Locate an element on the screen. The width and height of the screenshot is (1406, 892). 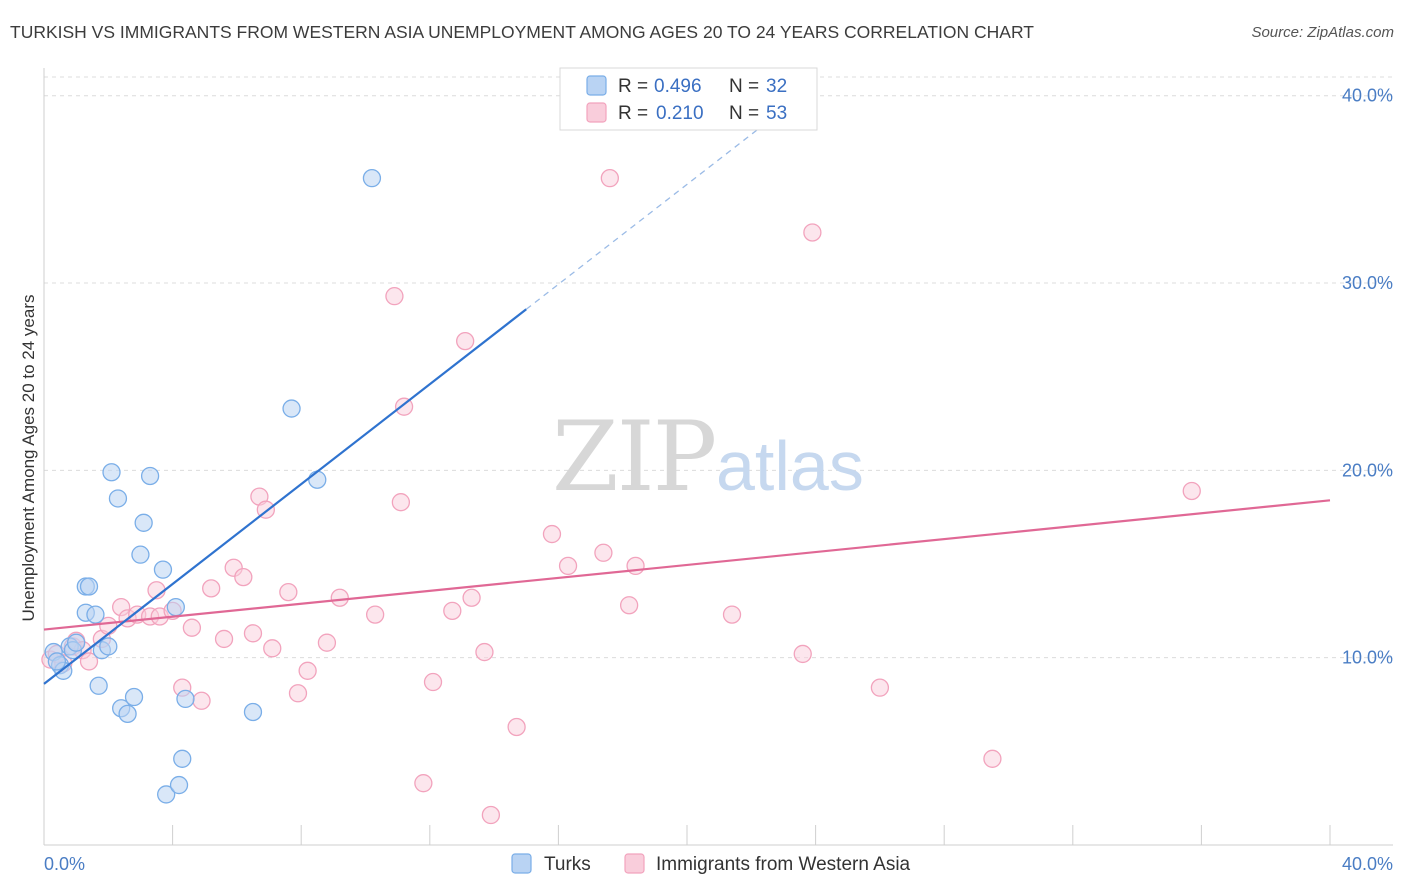
stats-n-value-turks: 32 is located at coordinates (776, 86).